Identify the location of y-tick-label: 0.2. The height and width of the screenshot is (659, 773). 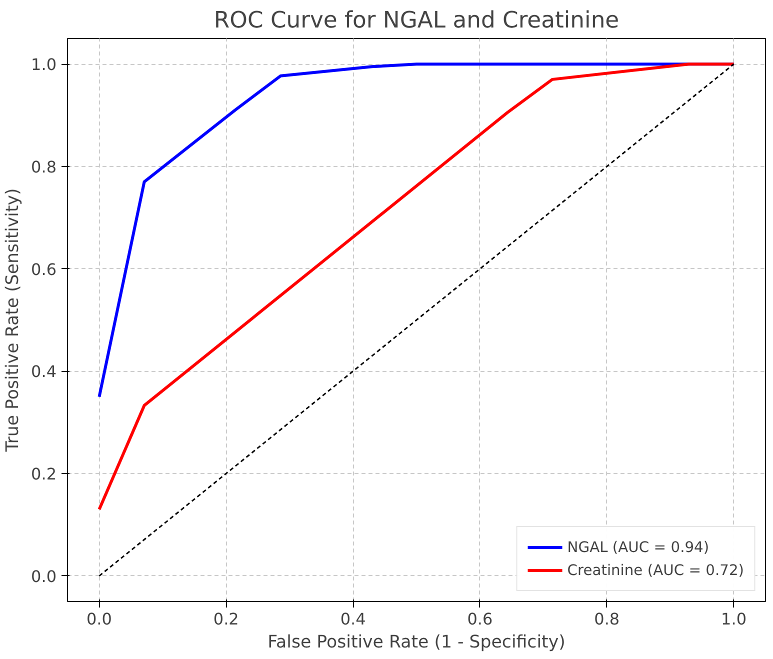
(44, 474).